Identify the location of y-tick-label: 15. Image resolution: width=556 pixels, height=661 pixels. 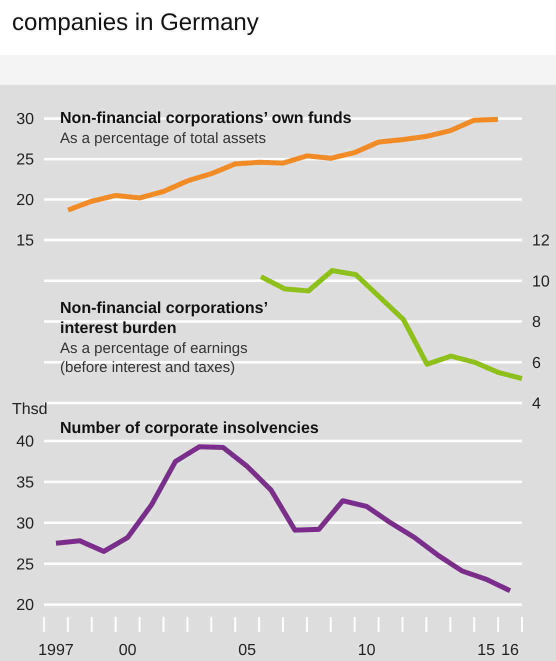
(25, 241).